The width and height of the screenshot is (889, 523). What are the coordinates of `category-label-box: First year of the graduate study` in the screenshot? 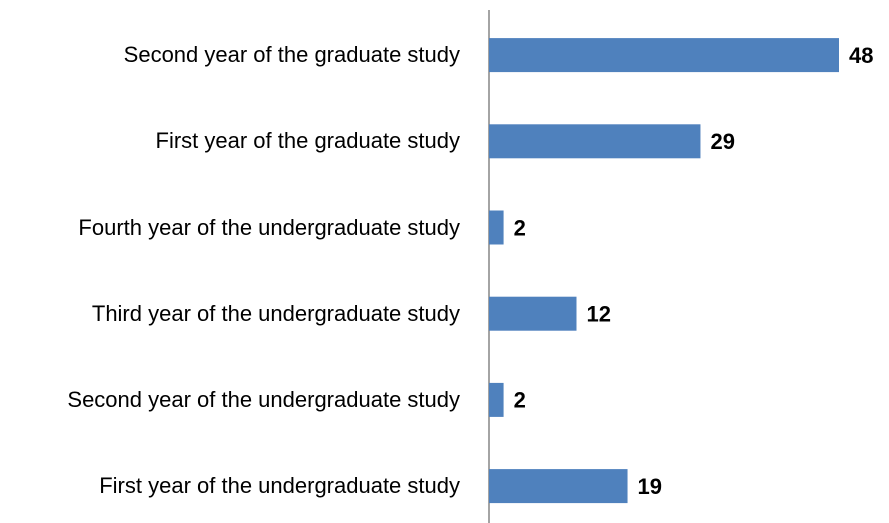 It's located at (250, 141).